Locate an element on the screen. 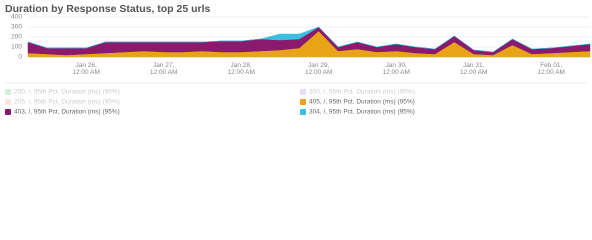 This screenshot has width=592, height=240. x-tick-label: Jan 28, 12:00 AM is located at coordinates (240, 69).